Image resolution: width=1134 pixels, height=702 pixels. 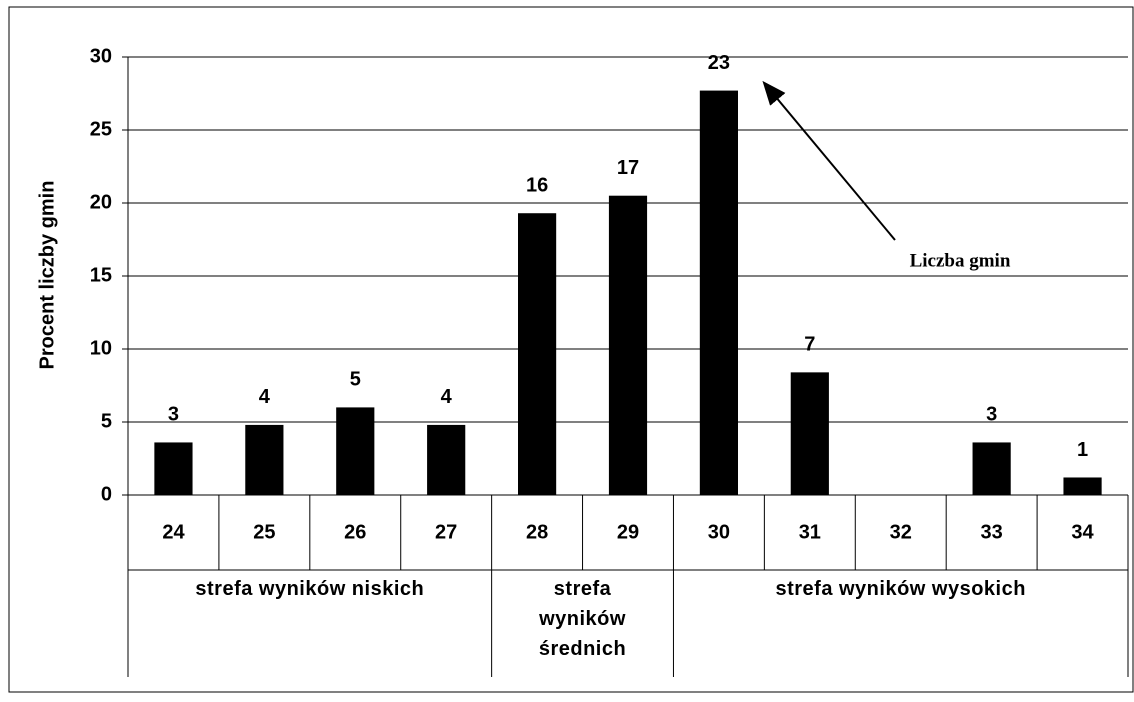 I want to click on y-tick-label: 15, so click(x=101, y=275).